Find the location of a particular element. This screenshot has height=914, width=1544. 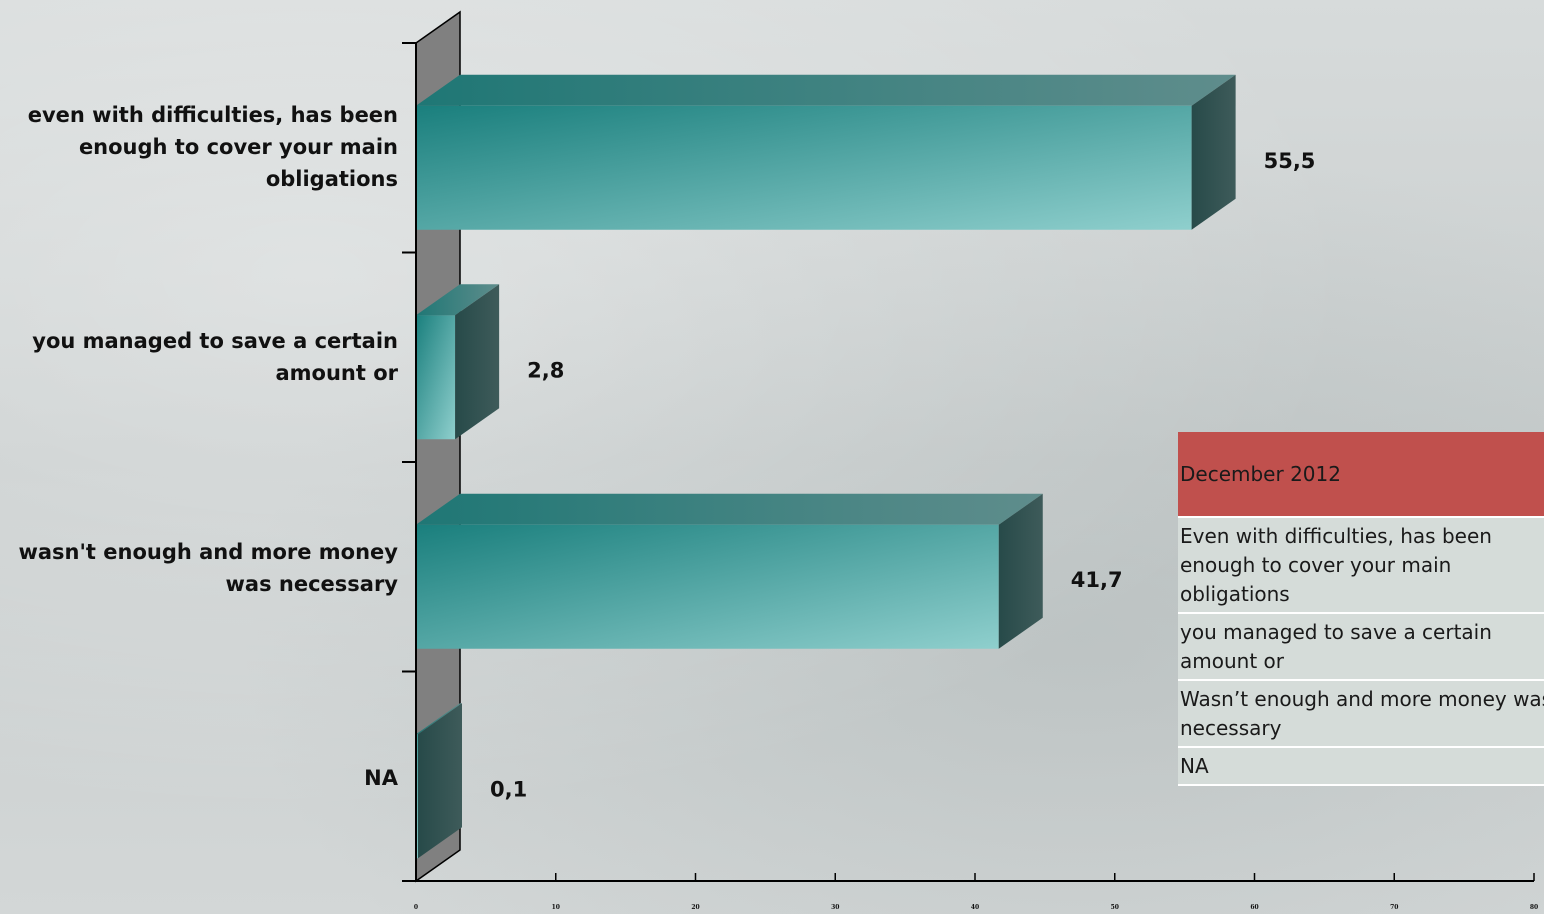

x-tick-label: 10 is located at coordinates (556, 907).